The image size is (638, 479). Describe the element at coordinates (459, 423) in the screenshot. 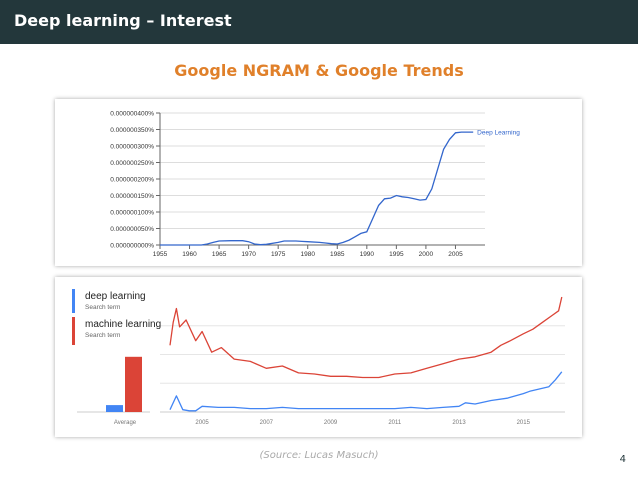

I see `trends-x-tick-label: 2013` at that location.